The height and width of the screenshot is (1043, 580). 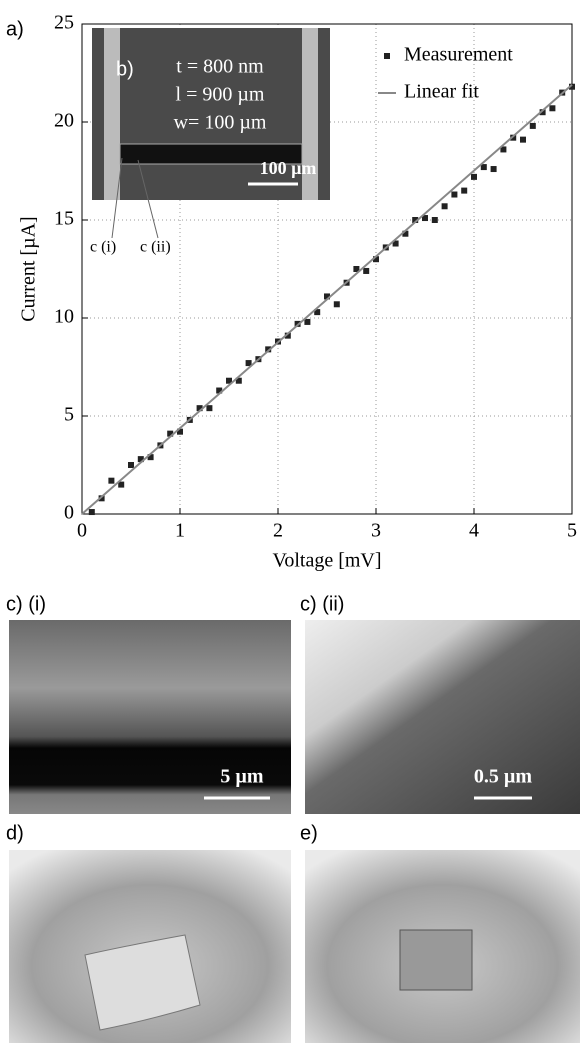 What do you see at coordinates (572, 531) in the screenshot?
I see `x-tick-label: 5` at bounding box center [572, 531].